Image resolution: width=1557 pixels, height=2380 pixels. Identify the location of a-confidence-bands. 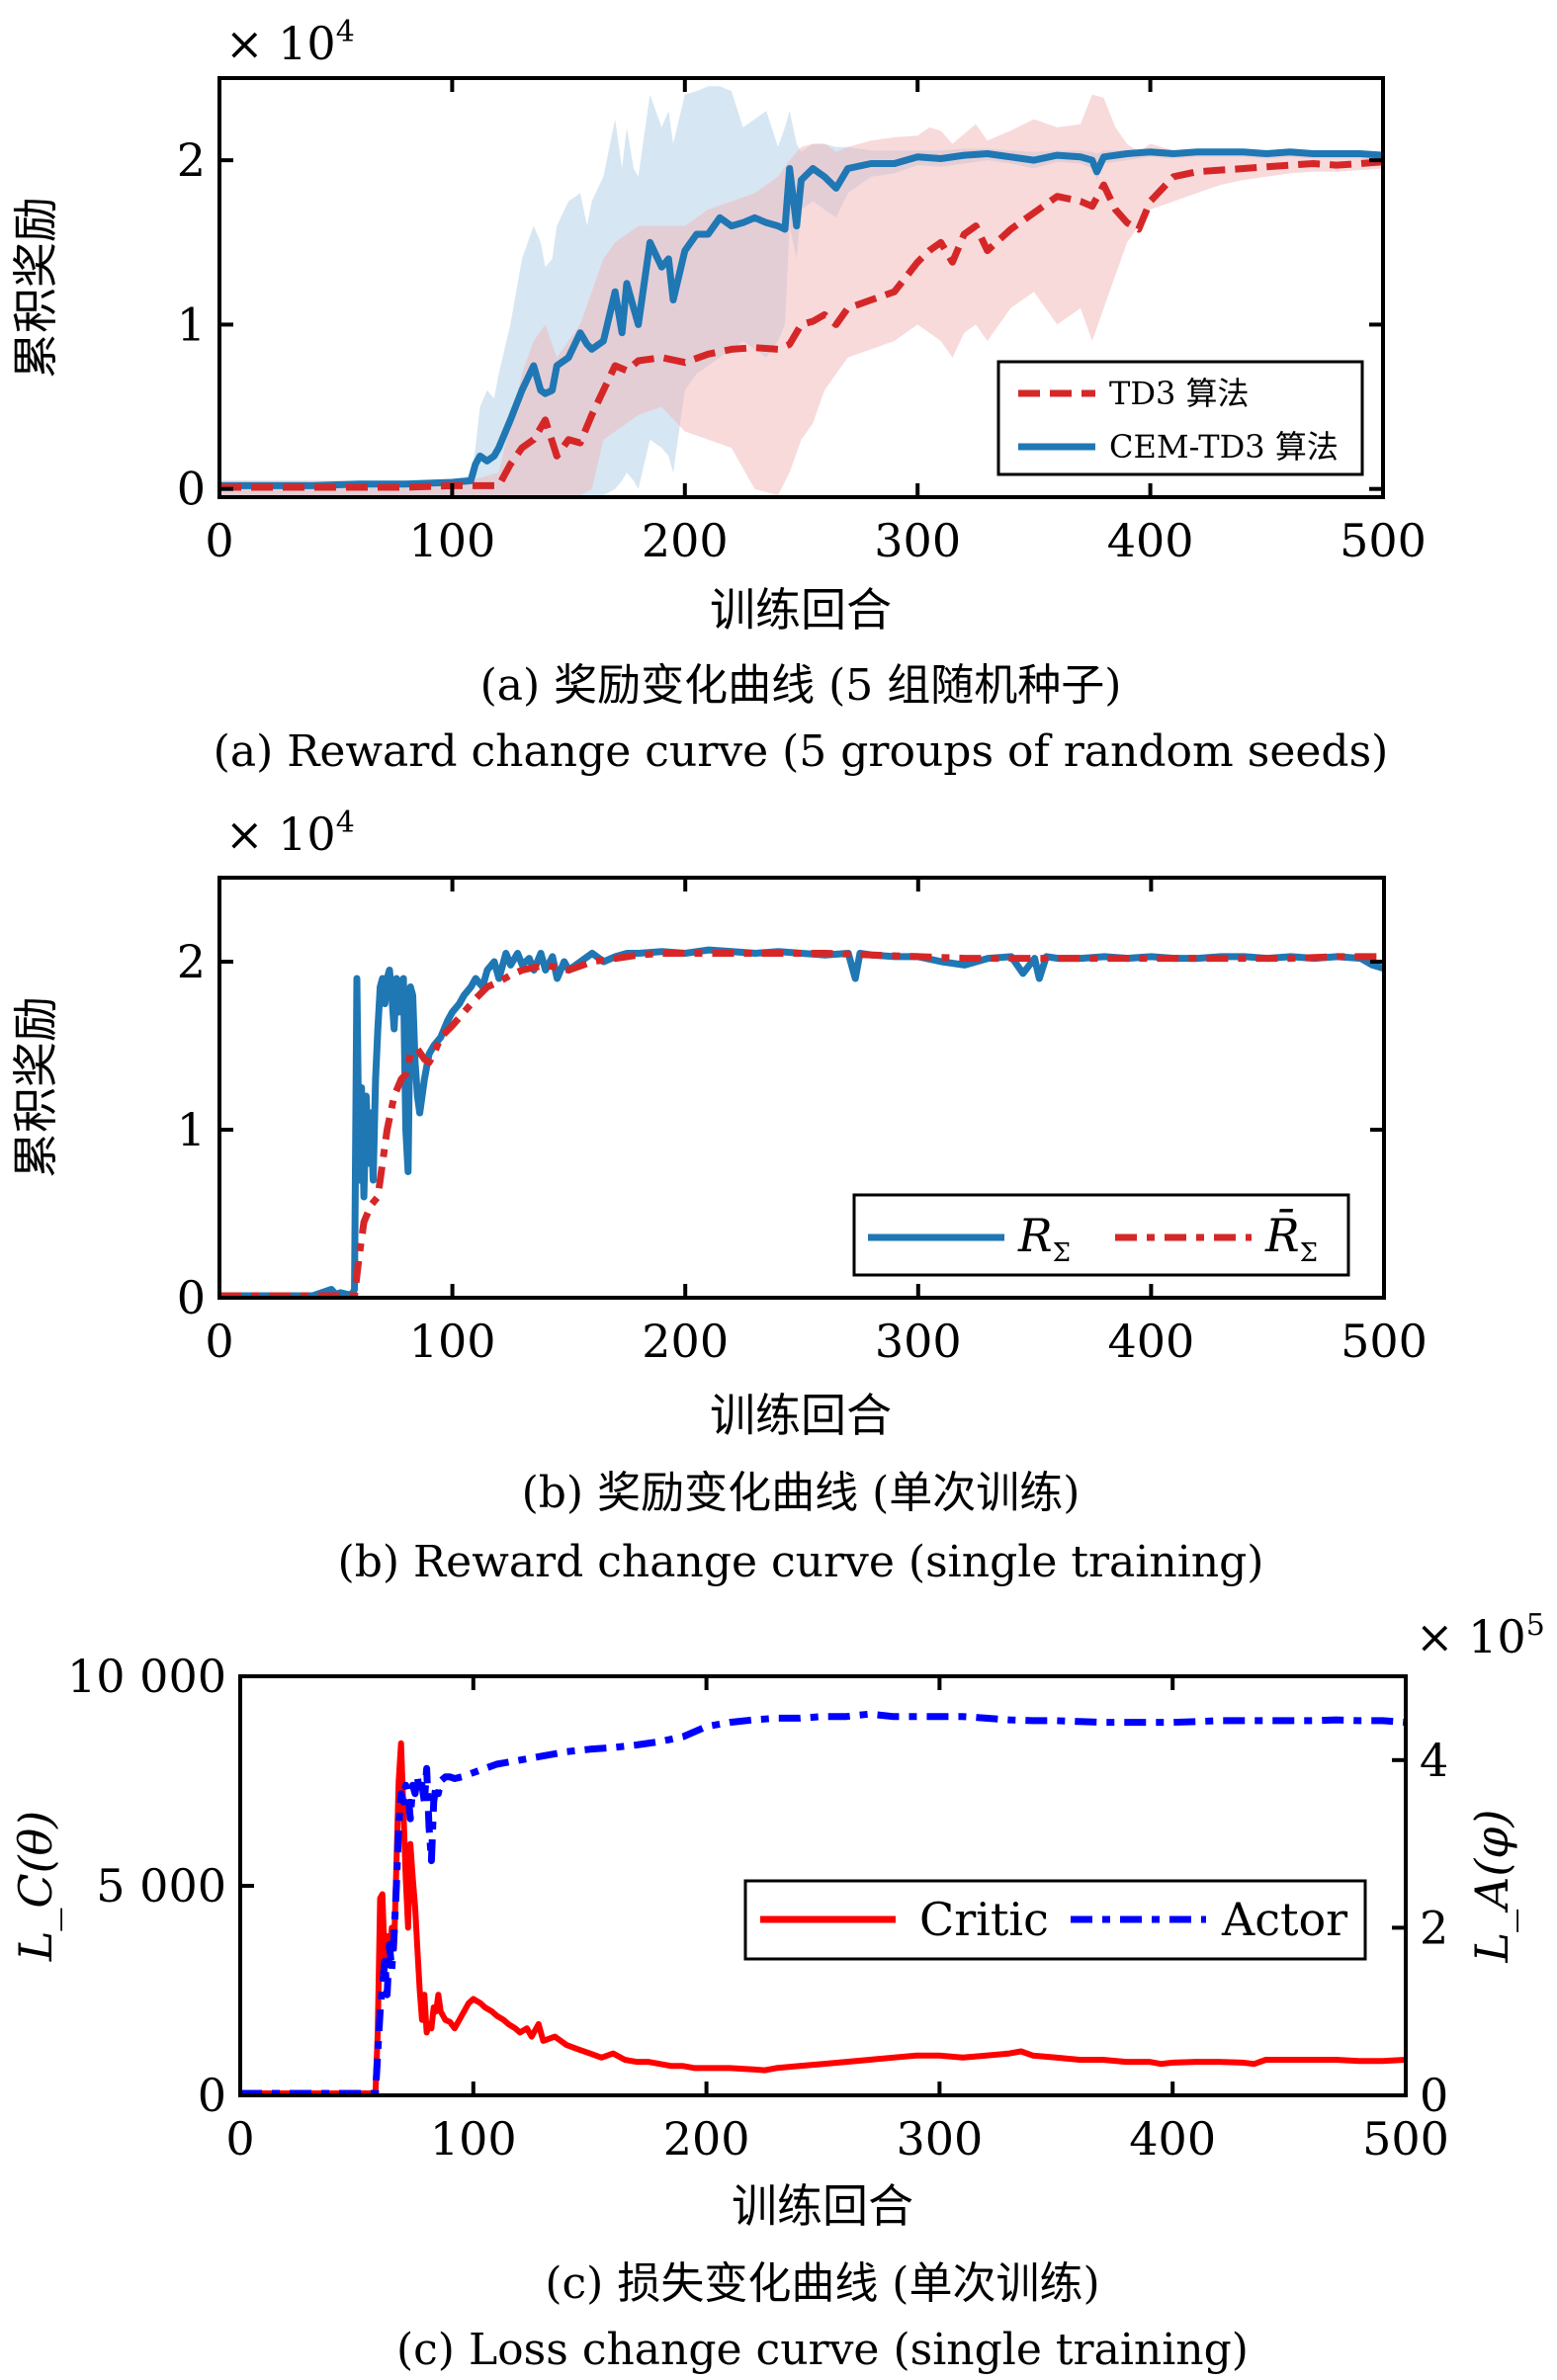
(801, 291).